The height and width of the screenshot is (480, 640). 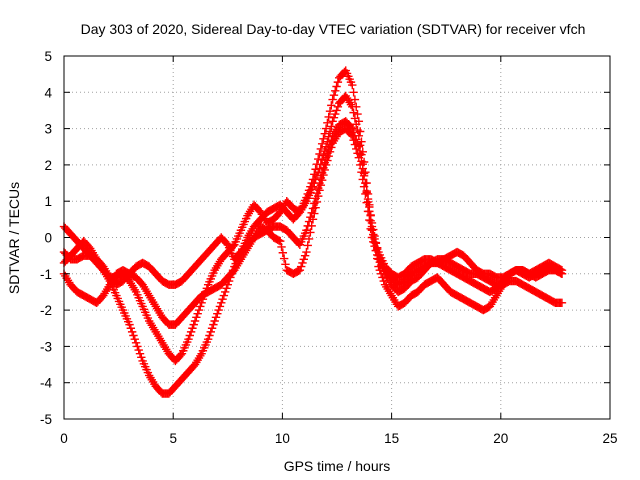 I want to click on y-axis-label: SDTVAR / TECUs, so click(x=14, y=238).